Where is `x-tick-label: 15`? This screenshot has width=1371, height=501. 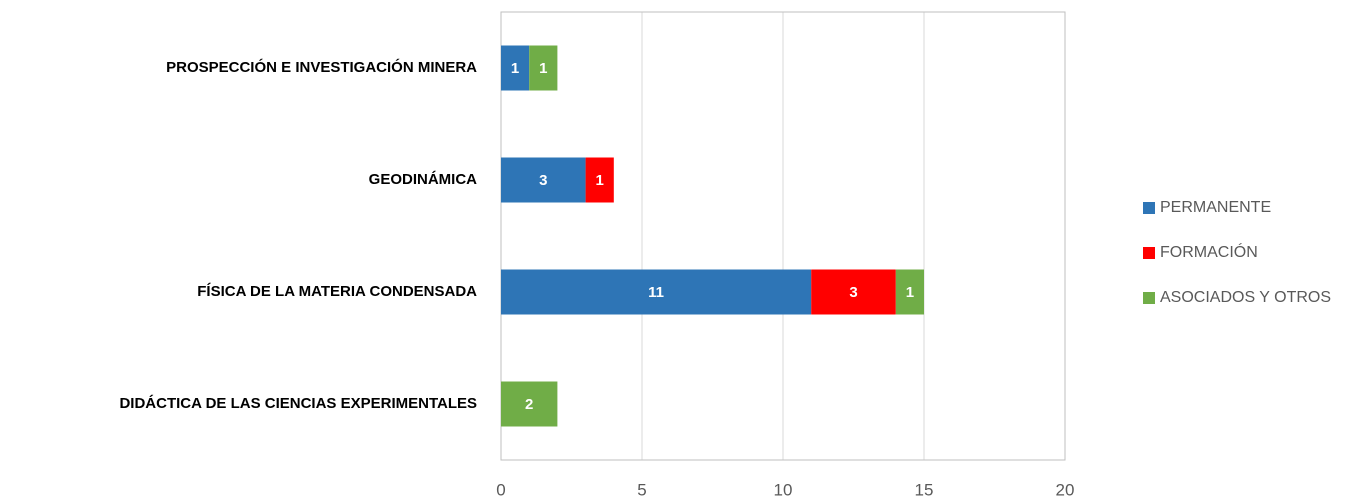 x-tick-label: 15 is located at coordinates (924, 489).